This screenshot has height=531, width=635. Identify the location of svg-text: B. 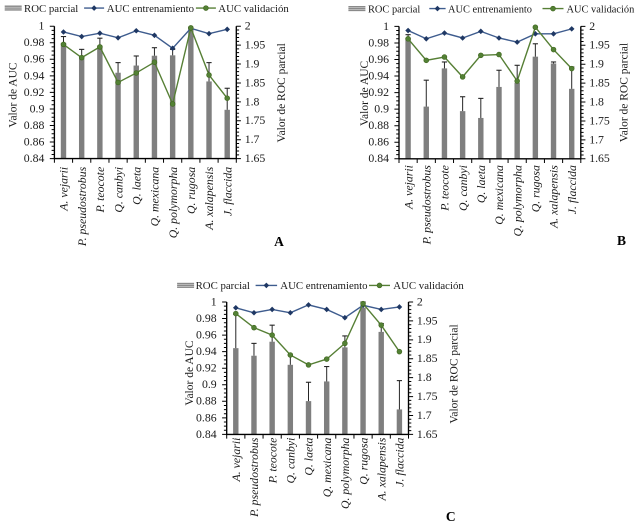
(621, 240).